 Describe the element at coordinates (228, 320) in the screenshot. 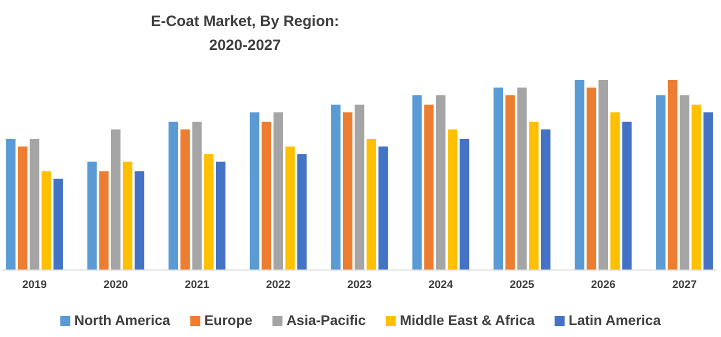

I see `legend-label: Europe` at that location.